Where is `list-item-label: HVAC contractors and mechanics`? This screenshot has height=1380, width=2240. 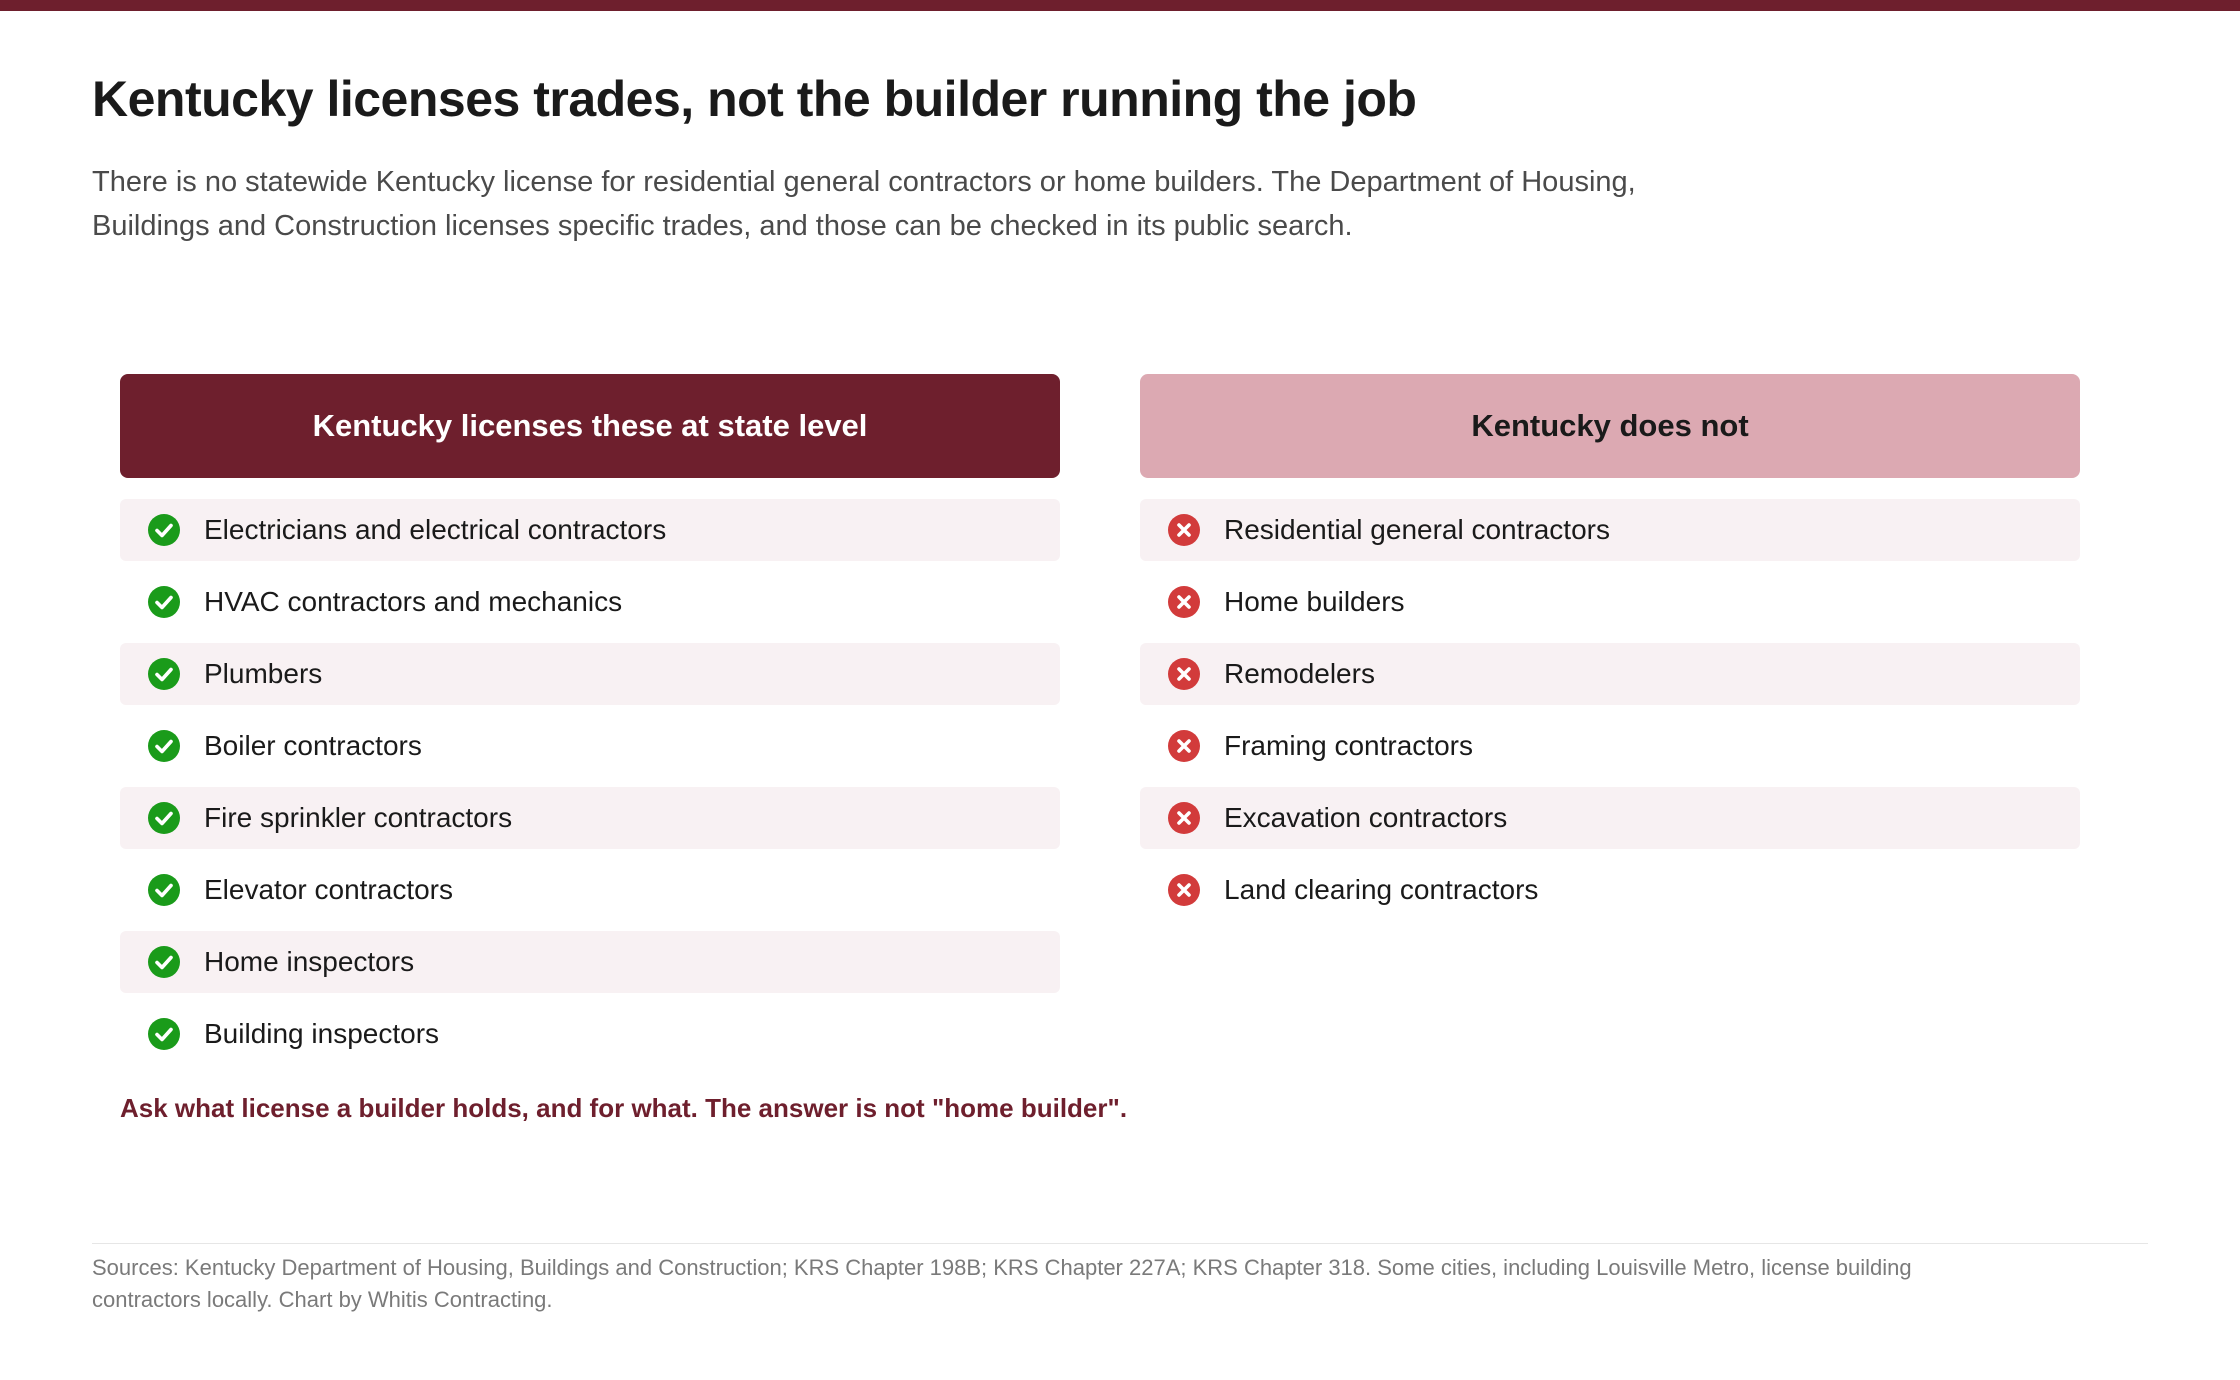 list-item-label: HVAC contractors and mechanics is located at coordinates (413, 601).